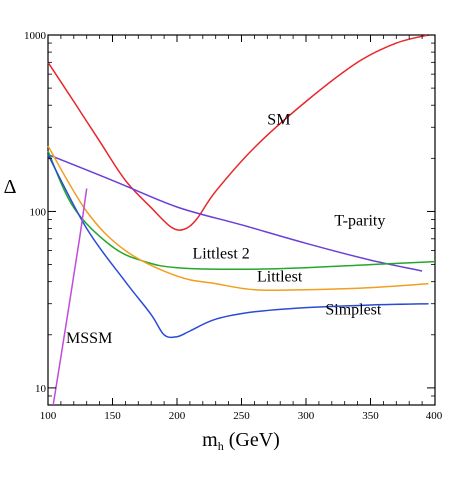 The width and height of the screenshot is (451, 490). What do you see at coordinates (353, 310) in the screenshot?
I see `series-label-simplest: Simplest` at bounding box center [353, 310].